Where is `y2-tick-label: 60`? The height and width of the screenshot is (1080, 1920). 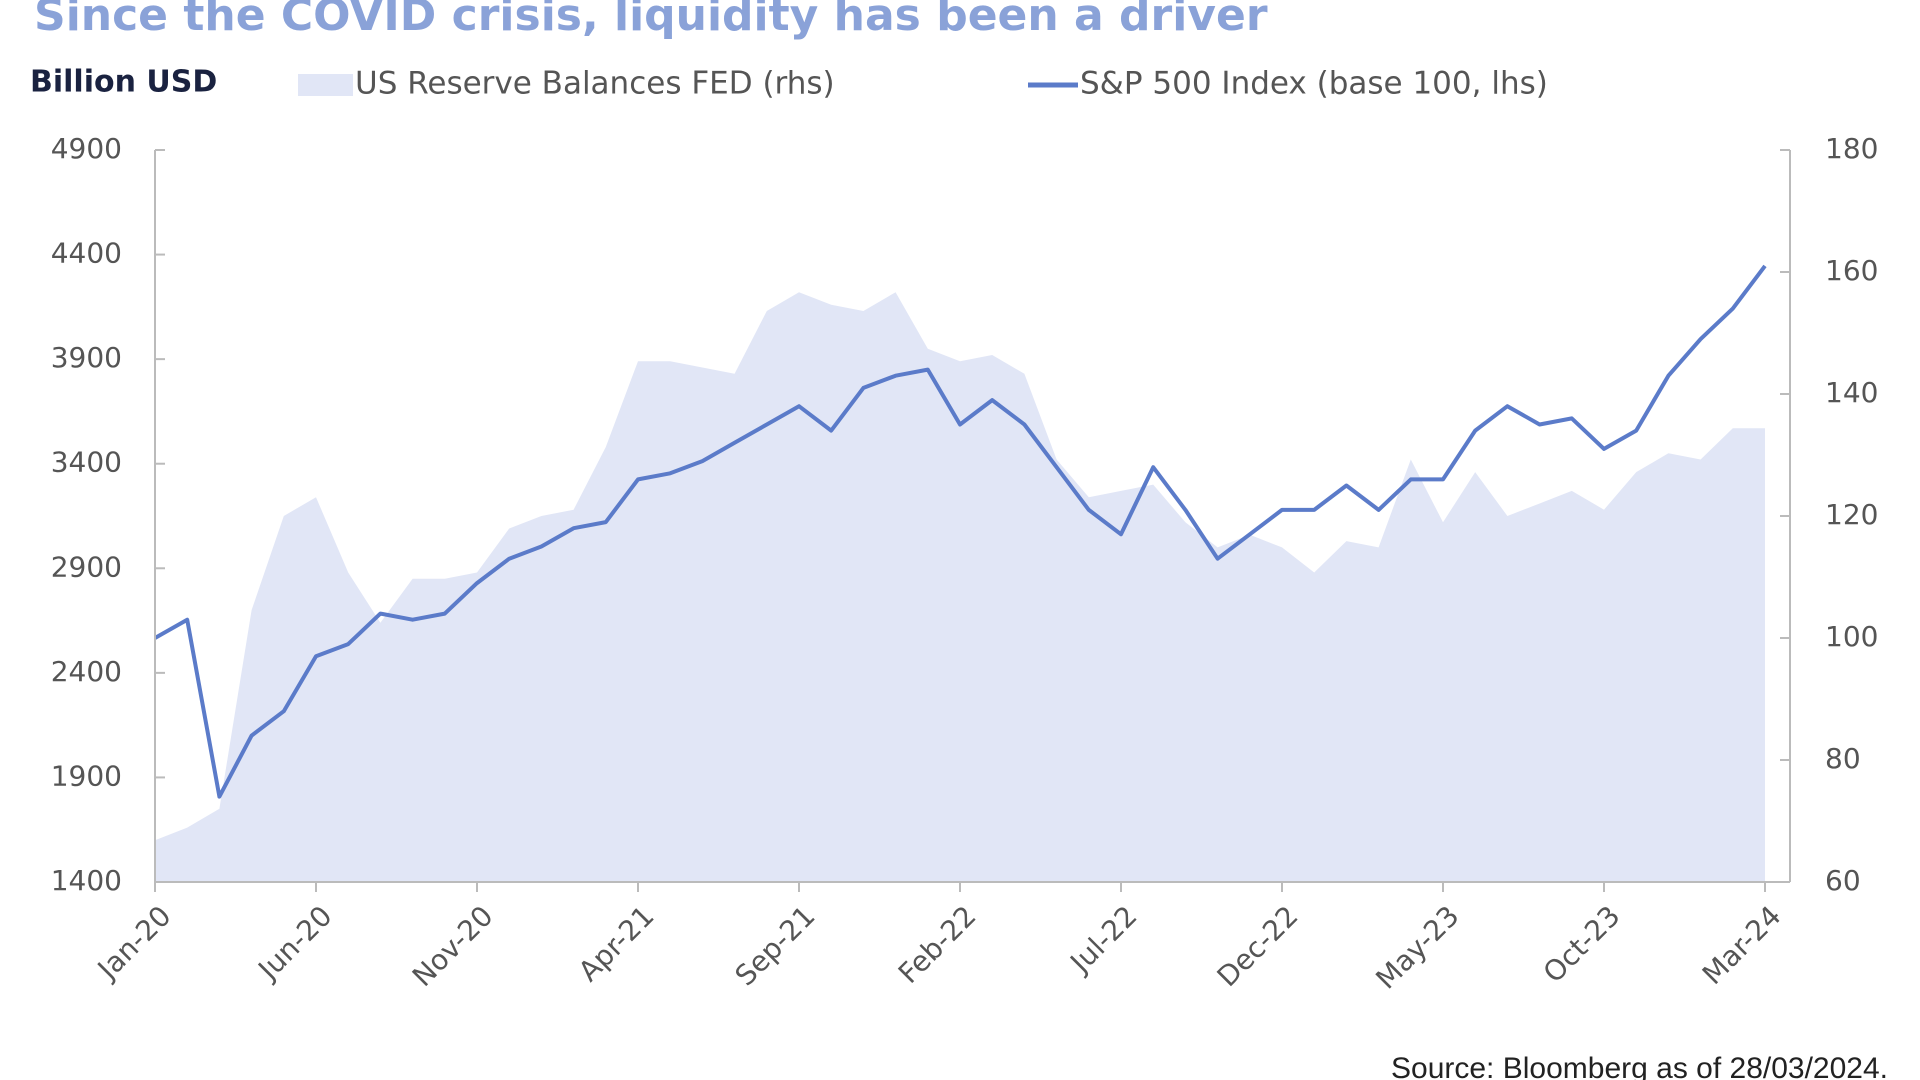 y2-tick-label: 60 is located at coordinates (1843, 880).